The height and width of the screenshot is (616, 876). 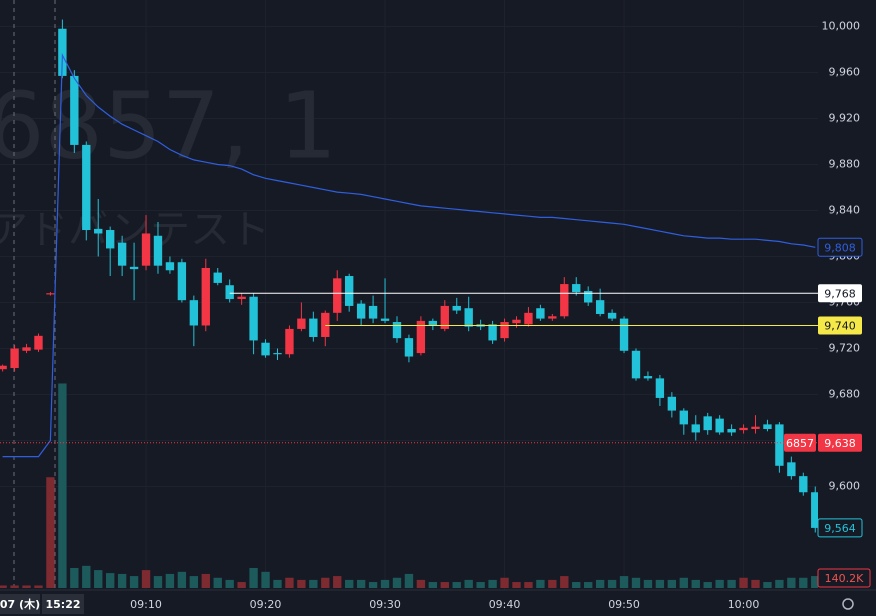 I want to click on date-label-bg, so click(x=20, y=604).